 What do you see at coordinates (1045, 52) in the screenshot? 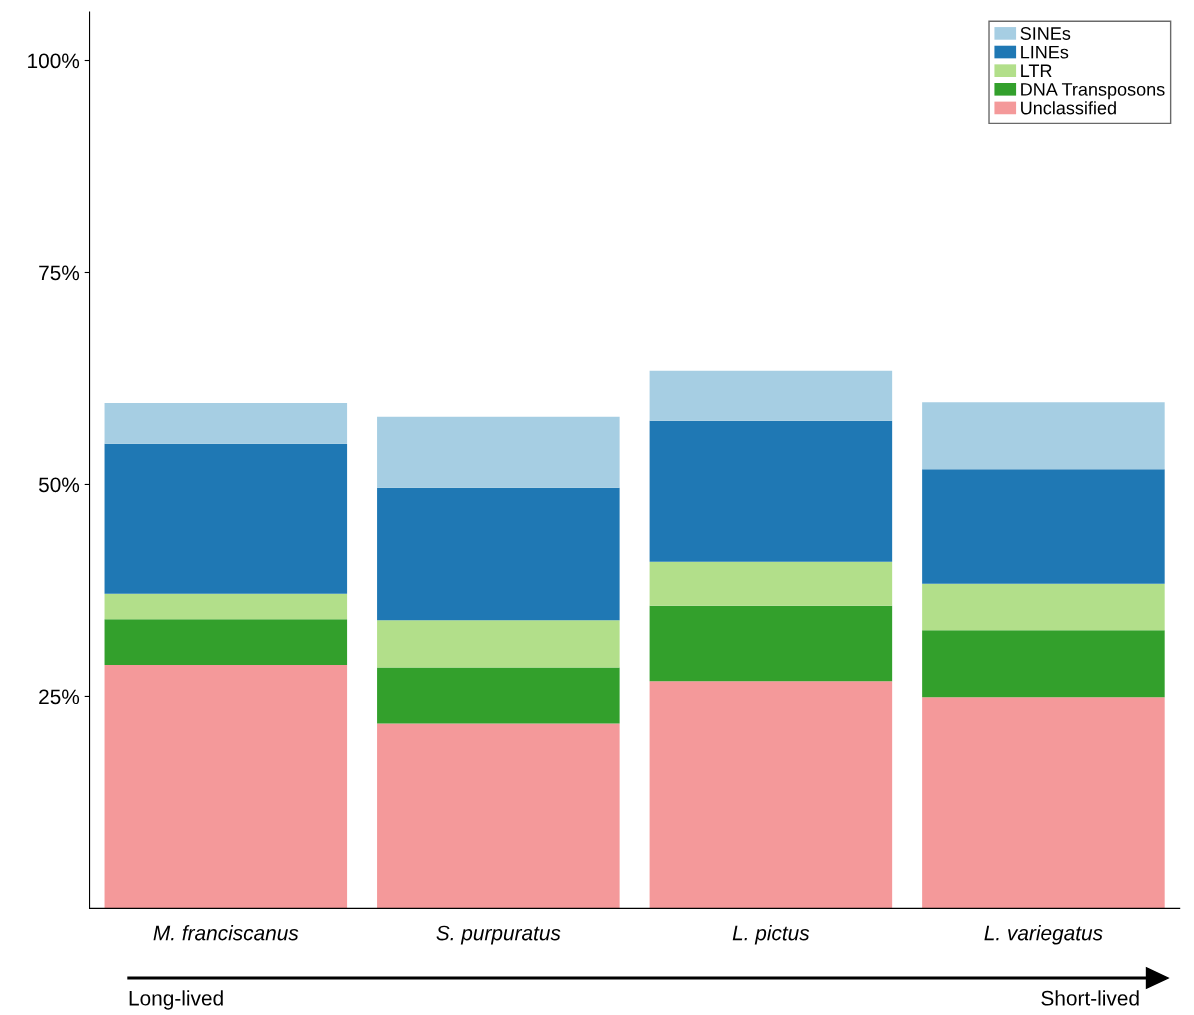
I see `legend-label: LINEs` at bounding box center [1045, 52].